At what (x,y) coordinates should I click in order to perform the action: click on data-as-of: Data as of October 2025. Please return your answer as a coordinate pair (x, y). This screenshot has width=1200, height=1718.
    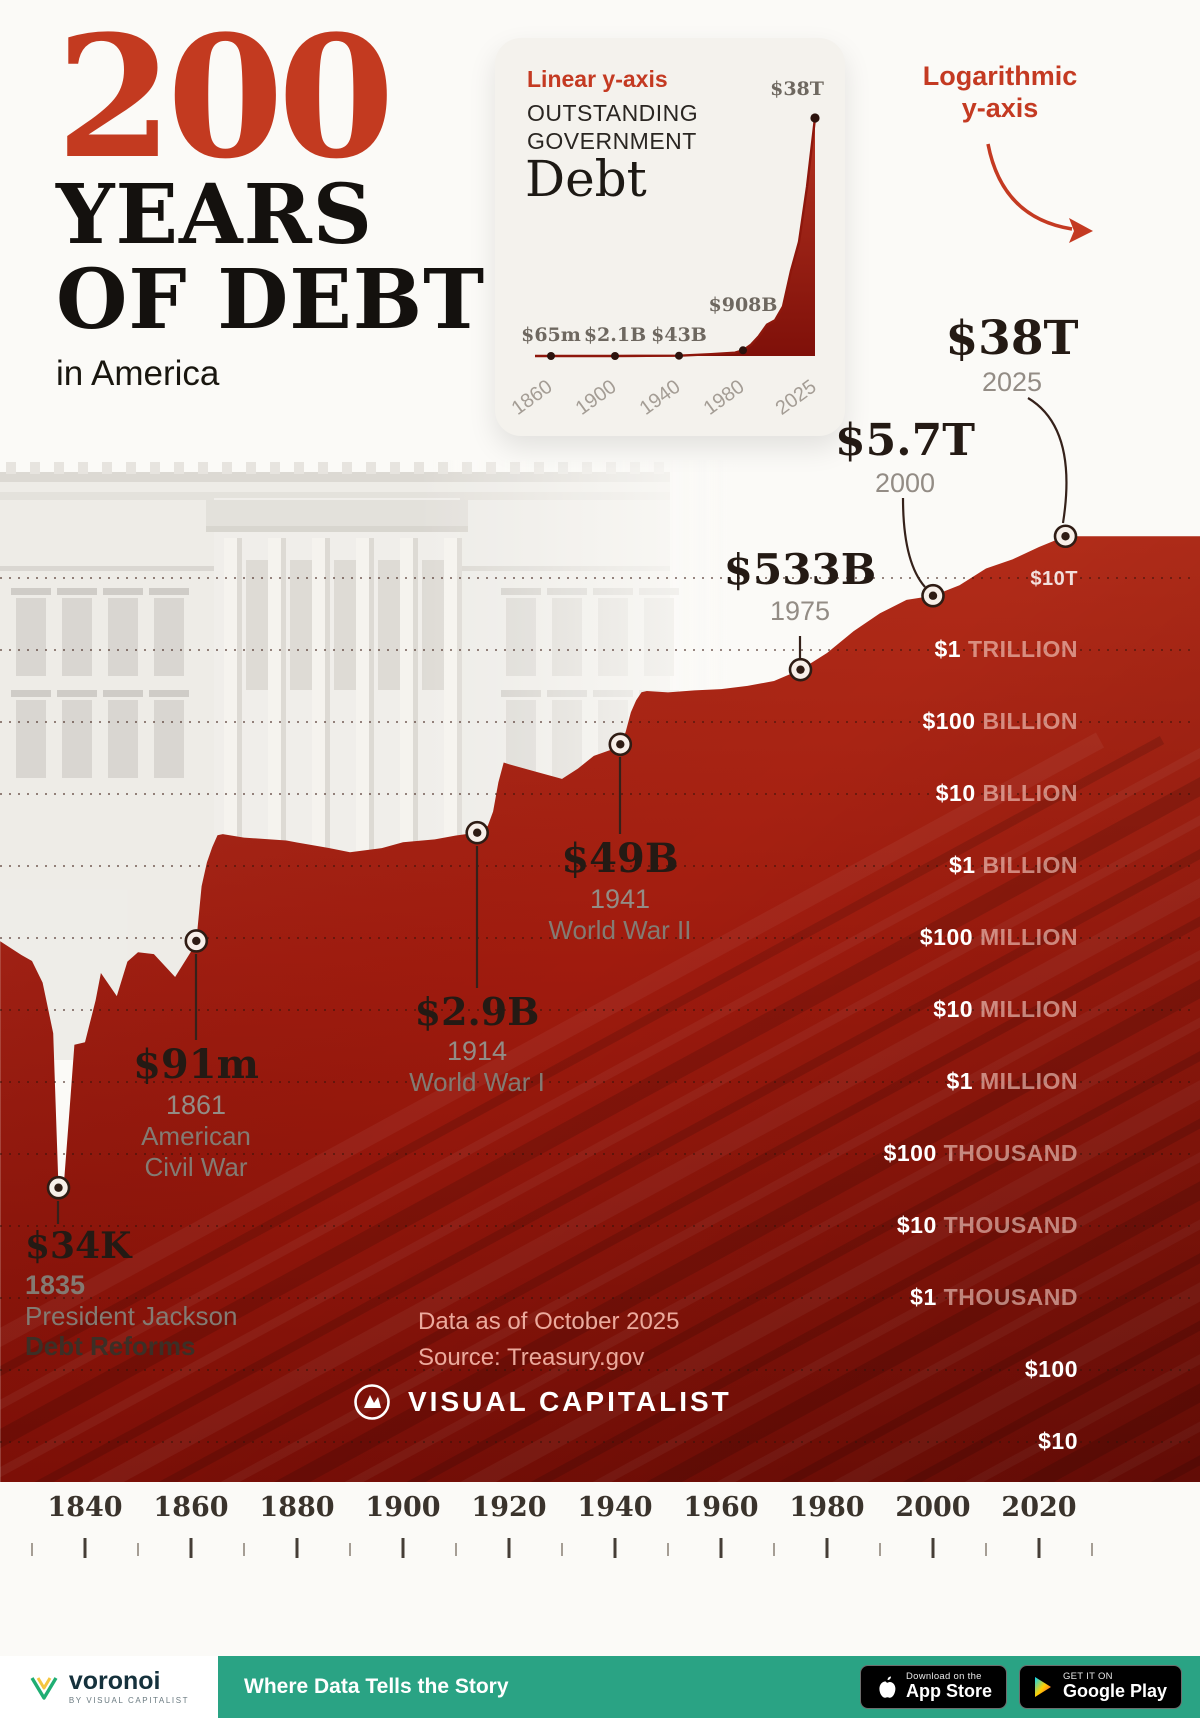
    Looking at the image, I should click on (549, 1321).